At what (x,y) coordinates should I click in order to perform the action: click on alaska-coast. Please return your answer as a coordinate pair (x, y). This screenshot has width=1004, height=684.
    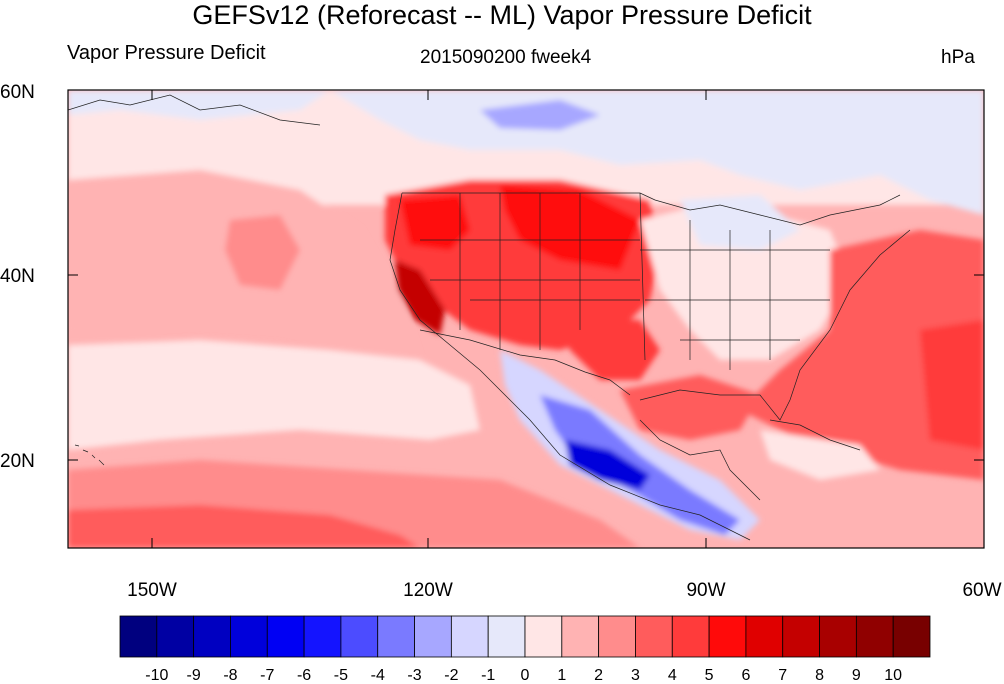
    Looking at the image, I should click on (194, 110).